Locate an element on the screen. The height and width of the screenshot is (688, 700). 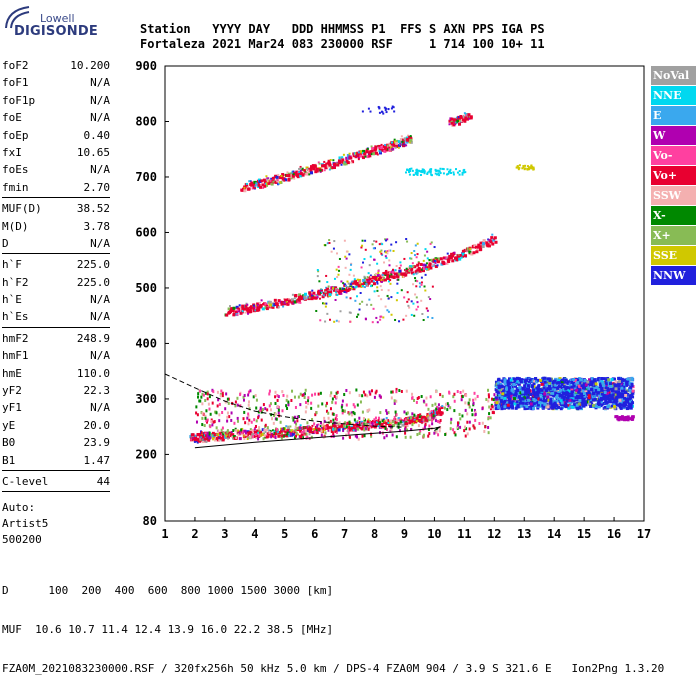
param-row: hmF2 248.9 is located at coordinates (56, 338).